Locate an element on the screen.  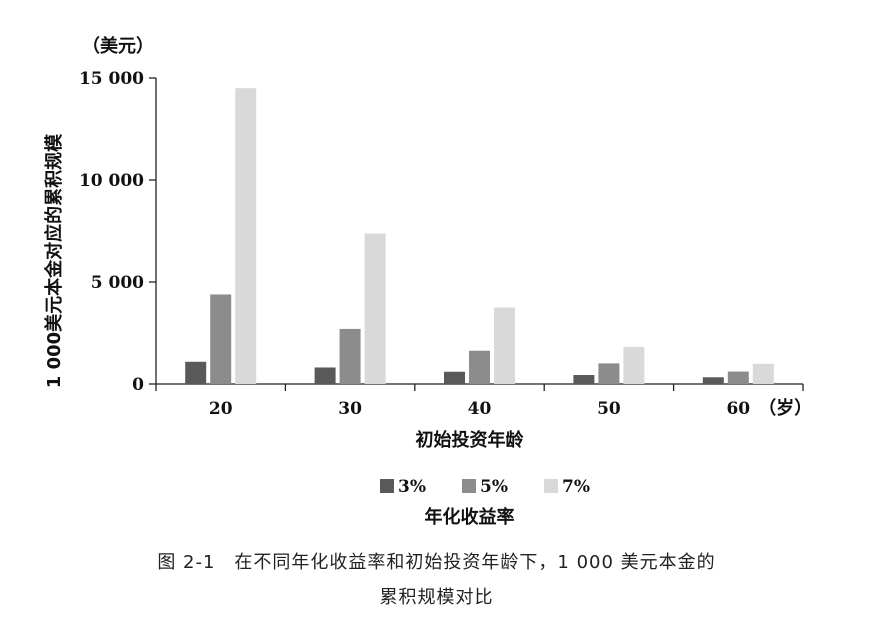
y-tick-label: 0 is located at coordinates (138, 385).